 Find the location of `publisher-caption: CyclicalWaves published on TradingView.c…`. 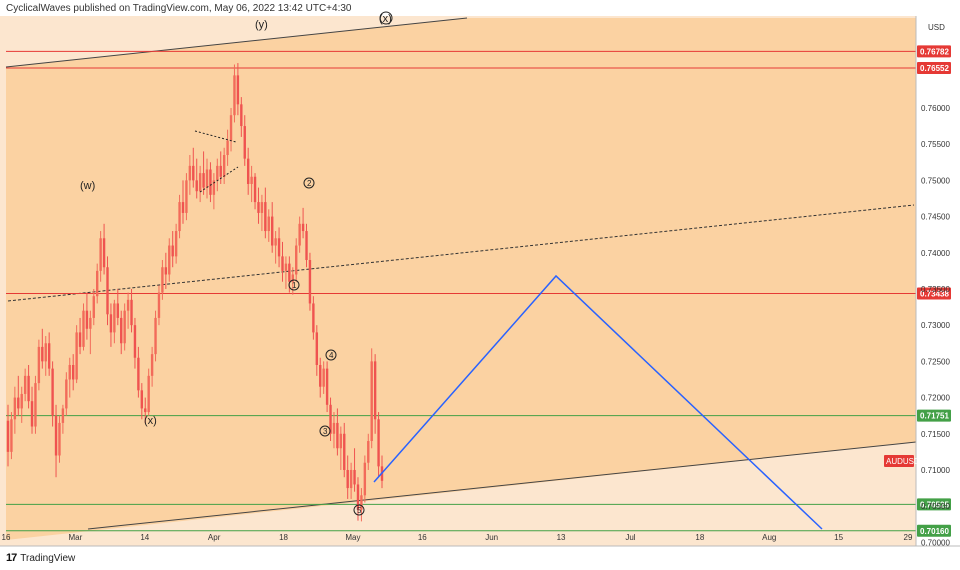

publisher-caption: CyclicalWaves published on TradingView.c… is located at coordinates (179, 8).